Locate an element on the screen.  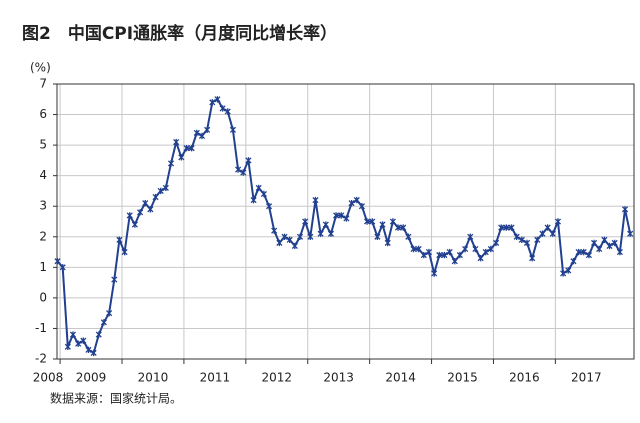
x-tick-label: 2010 is located at coordinates (153, 378).